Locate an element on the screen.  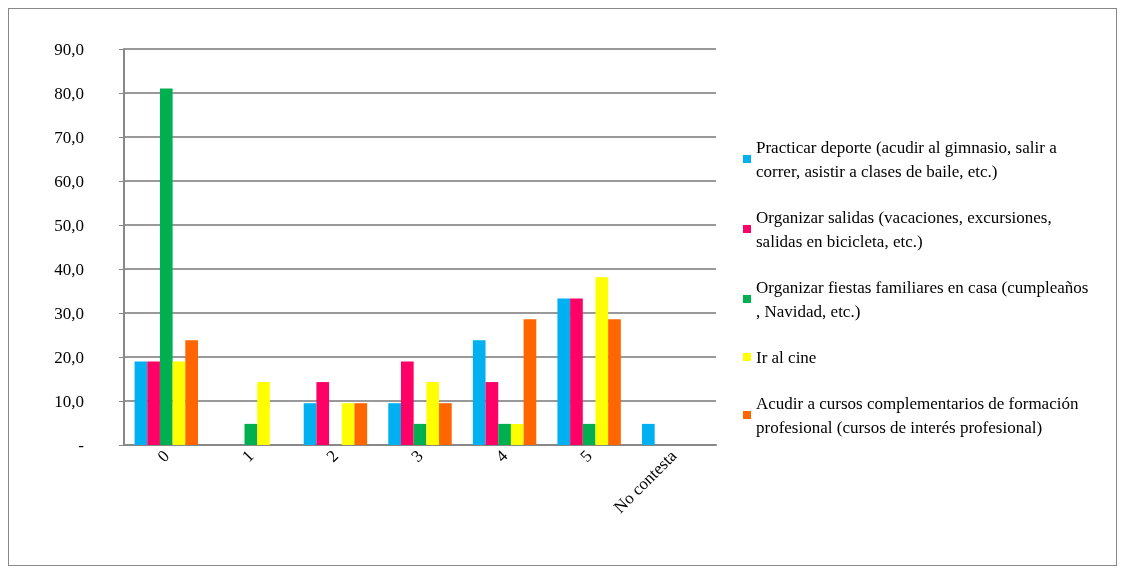
y-tick-label: 90,0 is located at coordinates (69, 49).